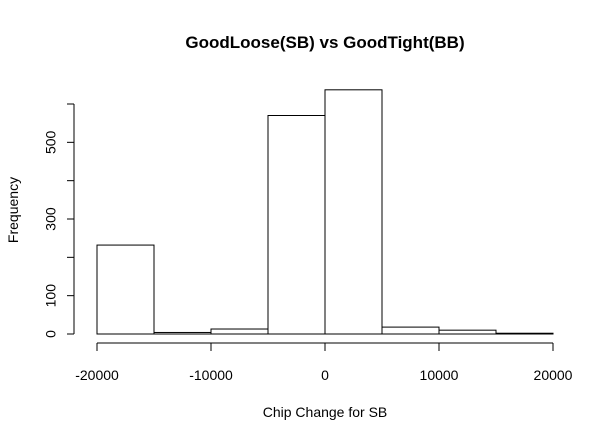 This screenshot has height=442, width=612. What do you see at coordinates (439, 375) in the screenshot?
I see `x-tick-label-3: 10000` at bounding box center [439, 375].